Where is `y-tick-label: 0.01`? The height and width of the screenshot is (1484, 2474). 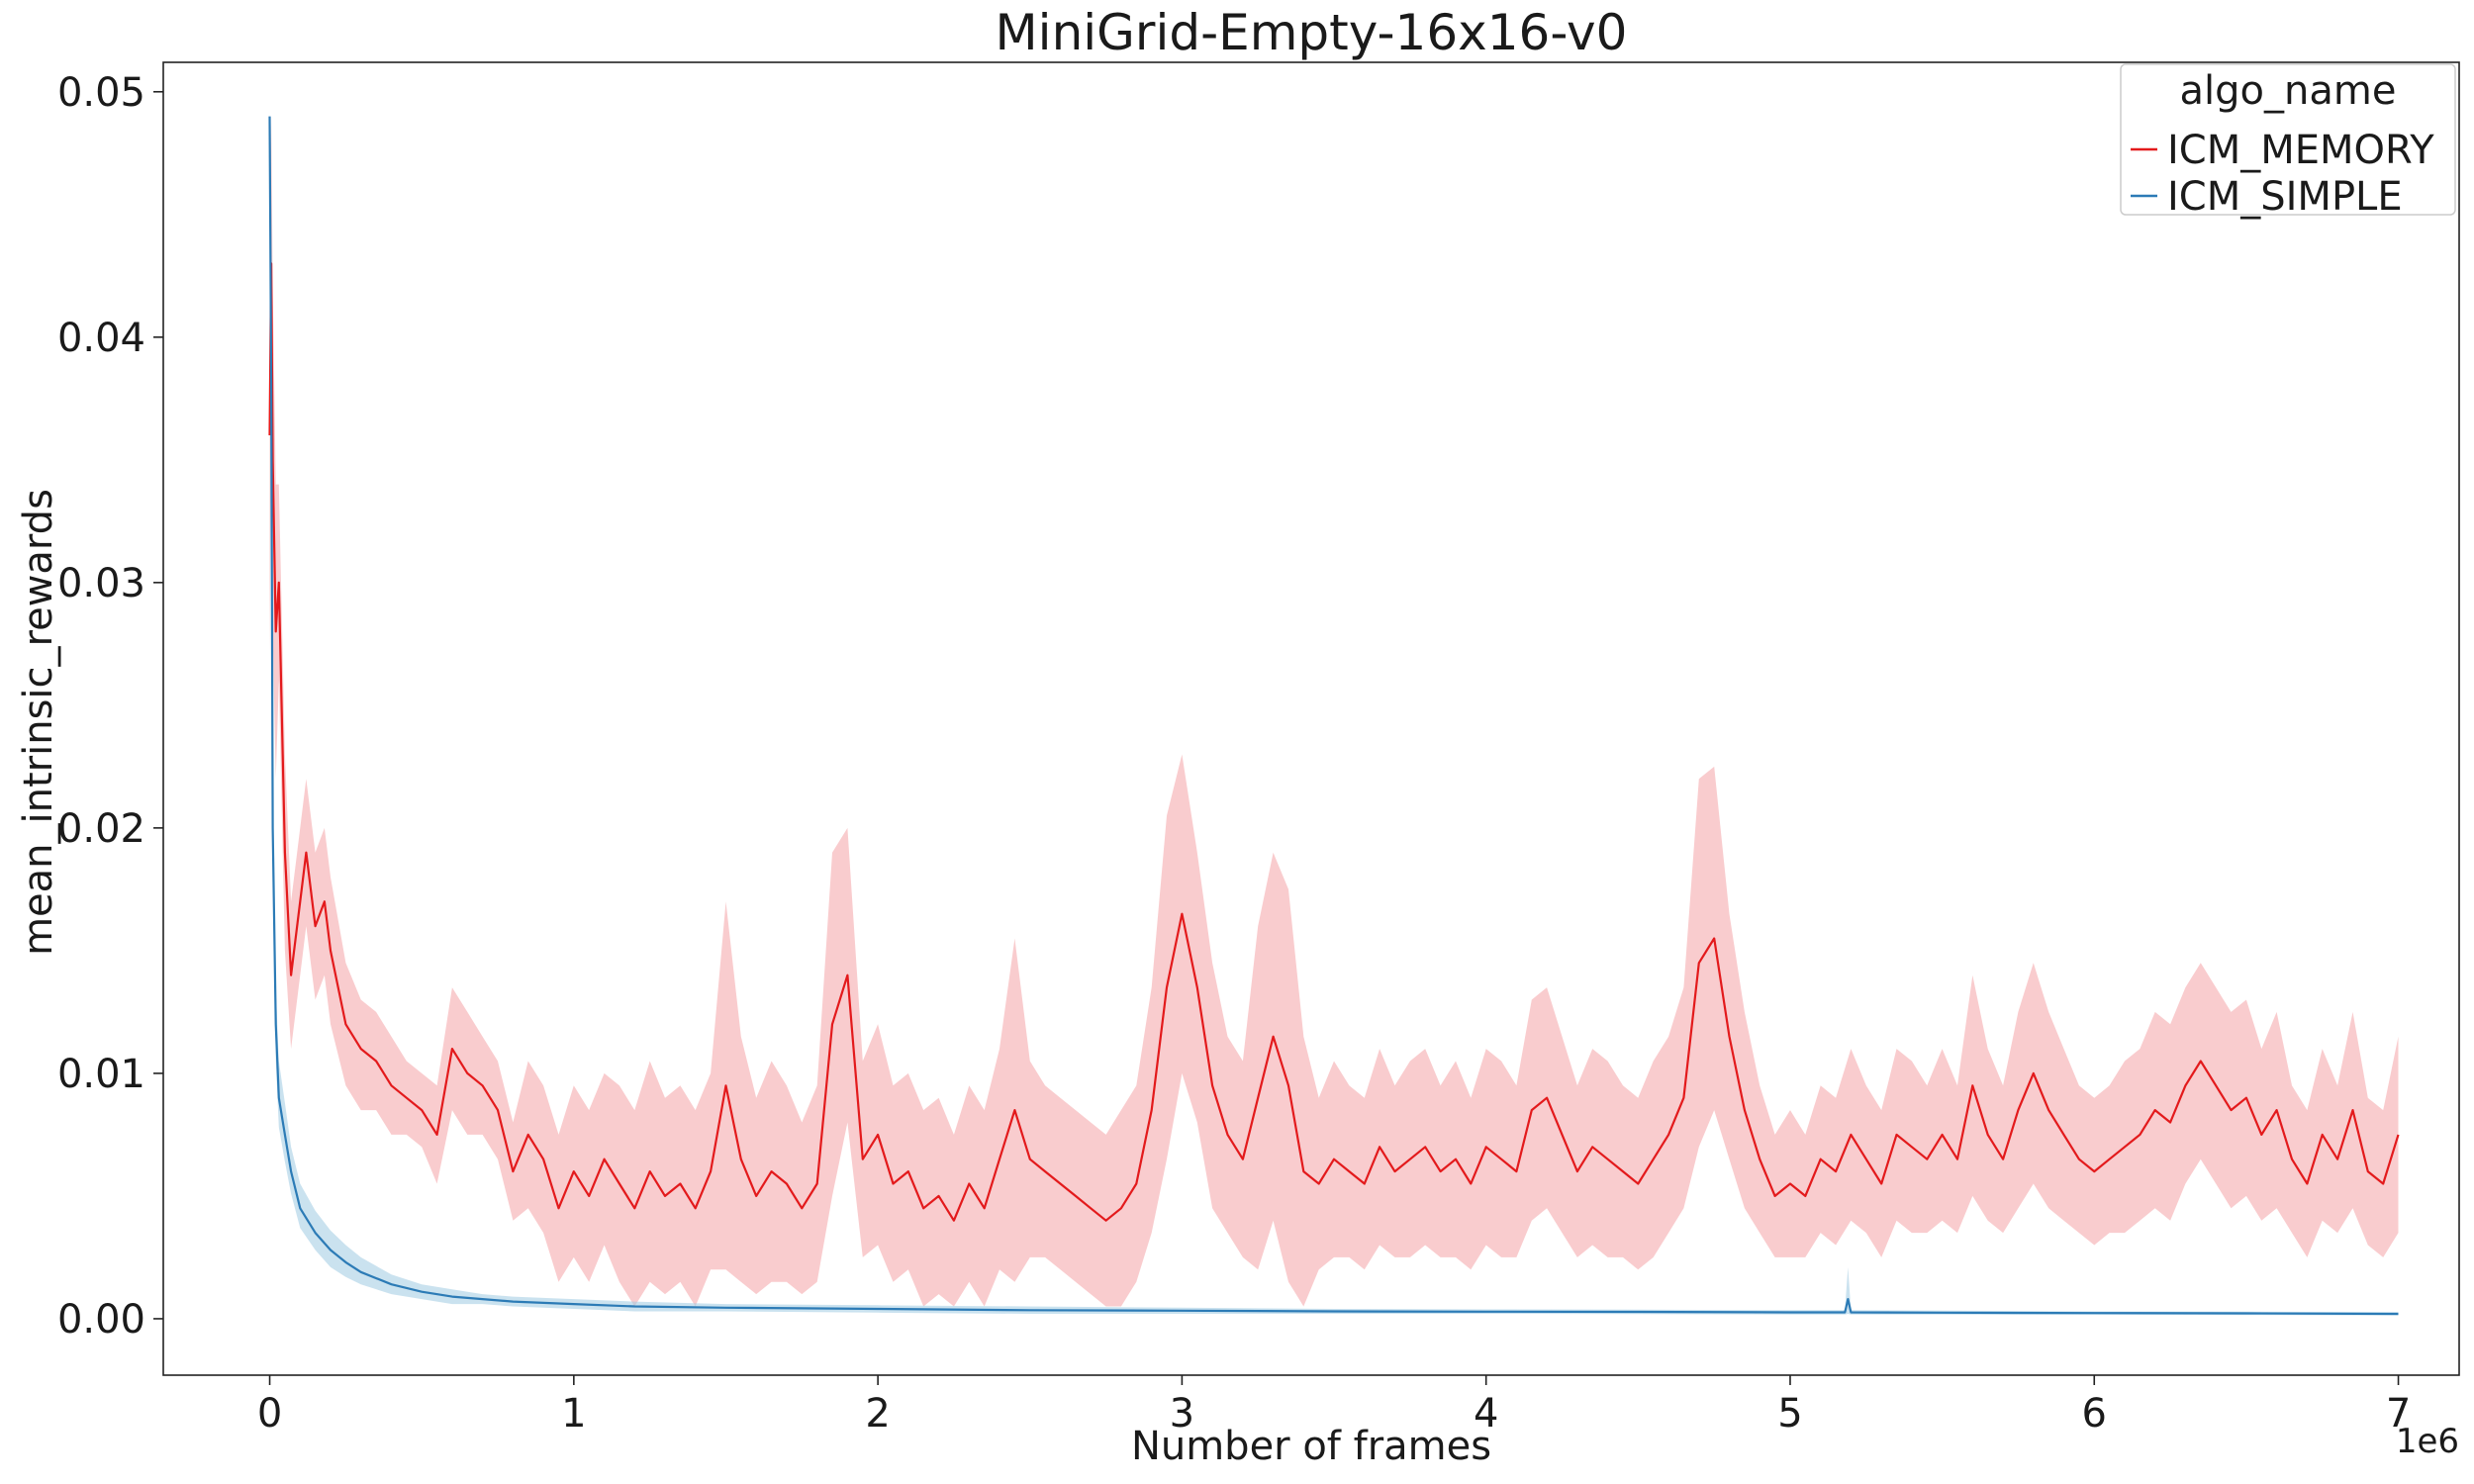 y-tick-label: 0.01 is located at coordinates (101, 1074).